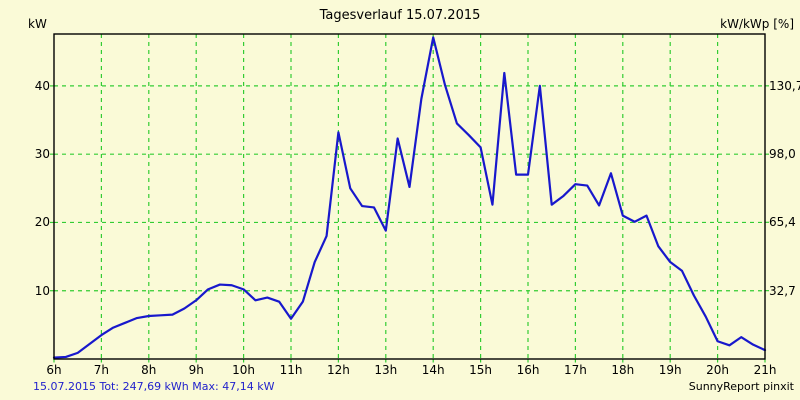  What do you see at coordinates (400, 15) in the screenshot?
I see `chart-title: Tagesverlauf 15.07.2015` at bounding box center [400, 15].